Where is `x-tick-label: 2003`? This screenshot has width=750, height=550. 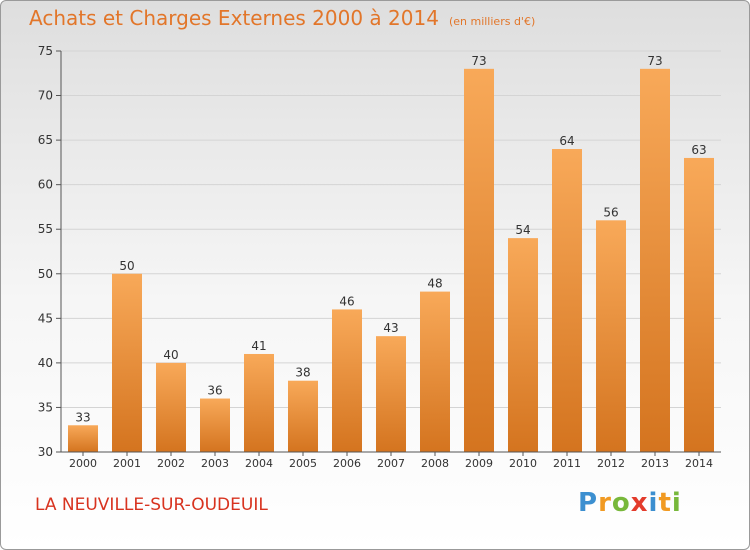
x-tick-label: 2003 is located at coordinates (215, 463).